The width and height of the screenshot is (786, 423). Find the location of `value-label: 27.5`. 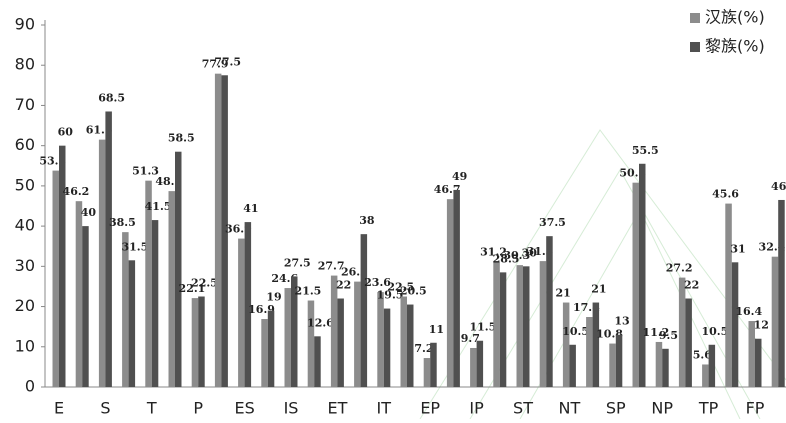

value-label: 27.5 is located at coordinates (297, 262).